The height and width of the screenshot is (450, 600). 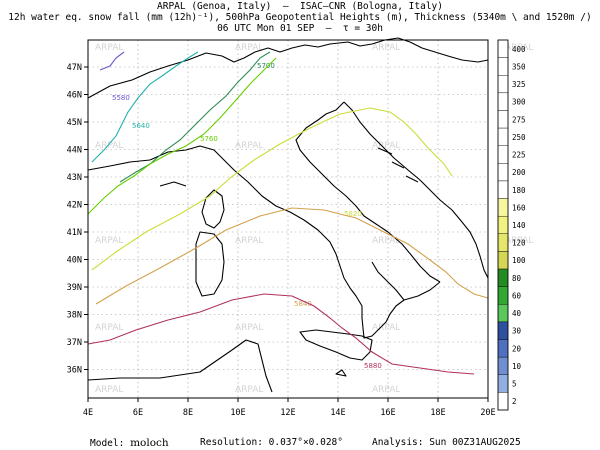 I want to click on colorbar-border, so click(x=503, y=225).